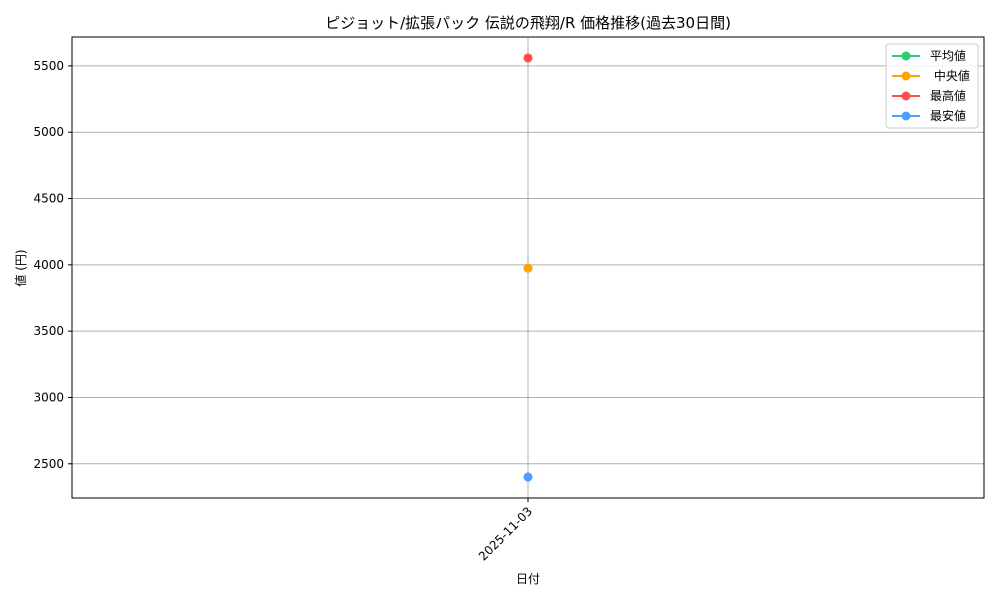 The image size is (1000, 600). I want to click on legend-label: 中央値, so click(950, 75).